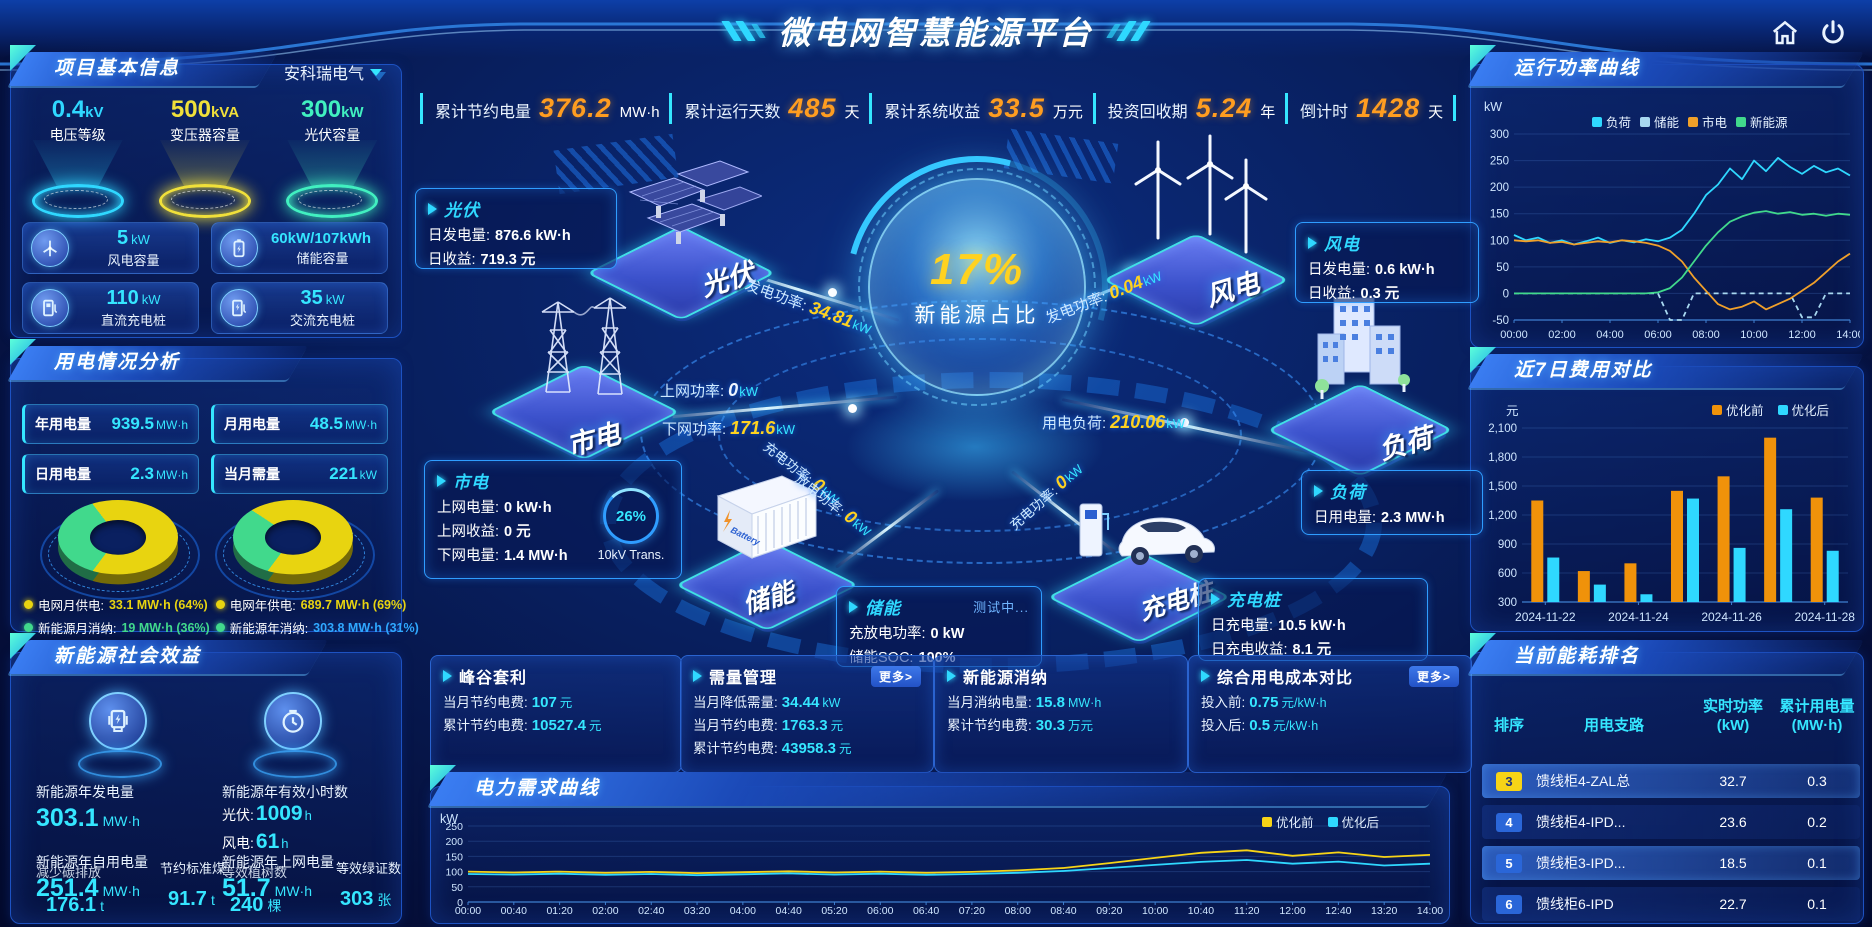 Image resolution: width=1872 pixels, height=927 pixels. Describe the element at coordinates (1509, 781) in the screenshot. I see `rank-badge-cell: 3` at that location.